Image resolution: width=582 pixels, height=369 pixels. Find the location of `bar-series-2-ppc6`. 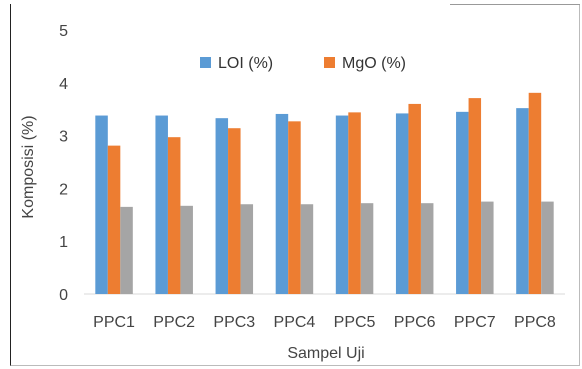

bar-series-2-ppc6 is located at coordinates (427, 248).